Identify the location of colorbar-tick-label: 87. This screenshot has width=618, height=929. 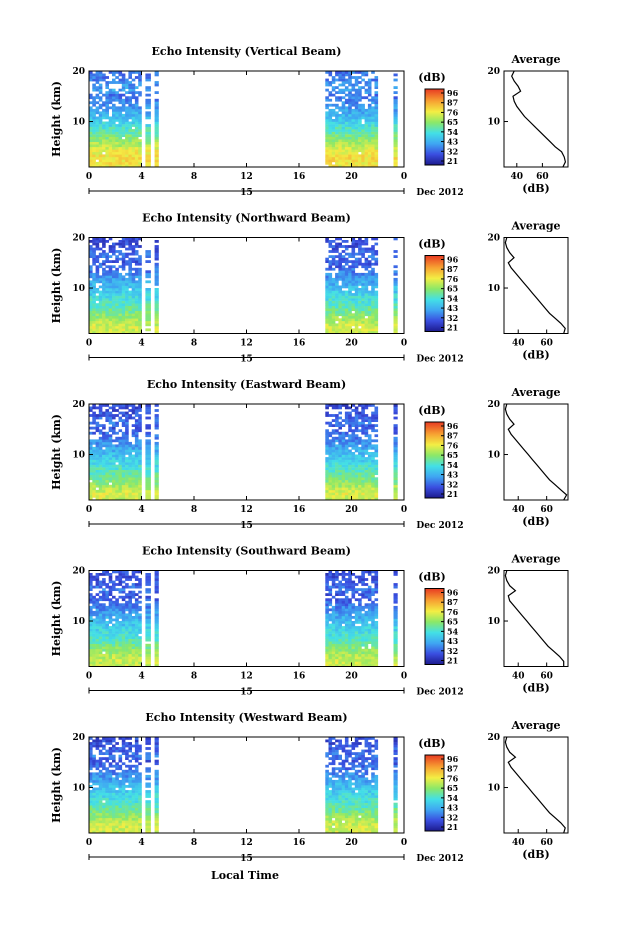
(452, 103).